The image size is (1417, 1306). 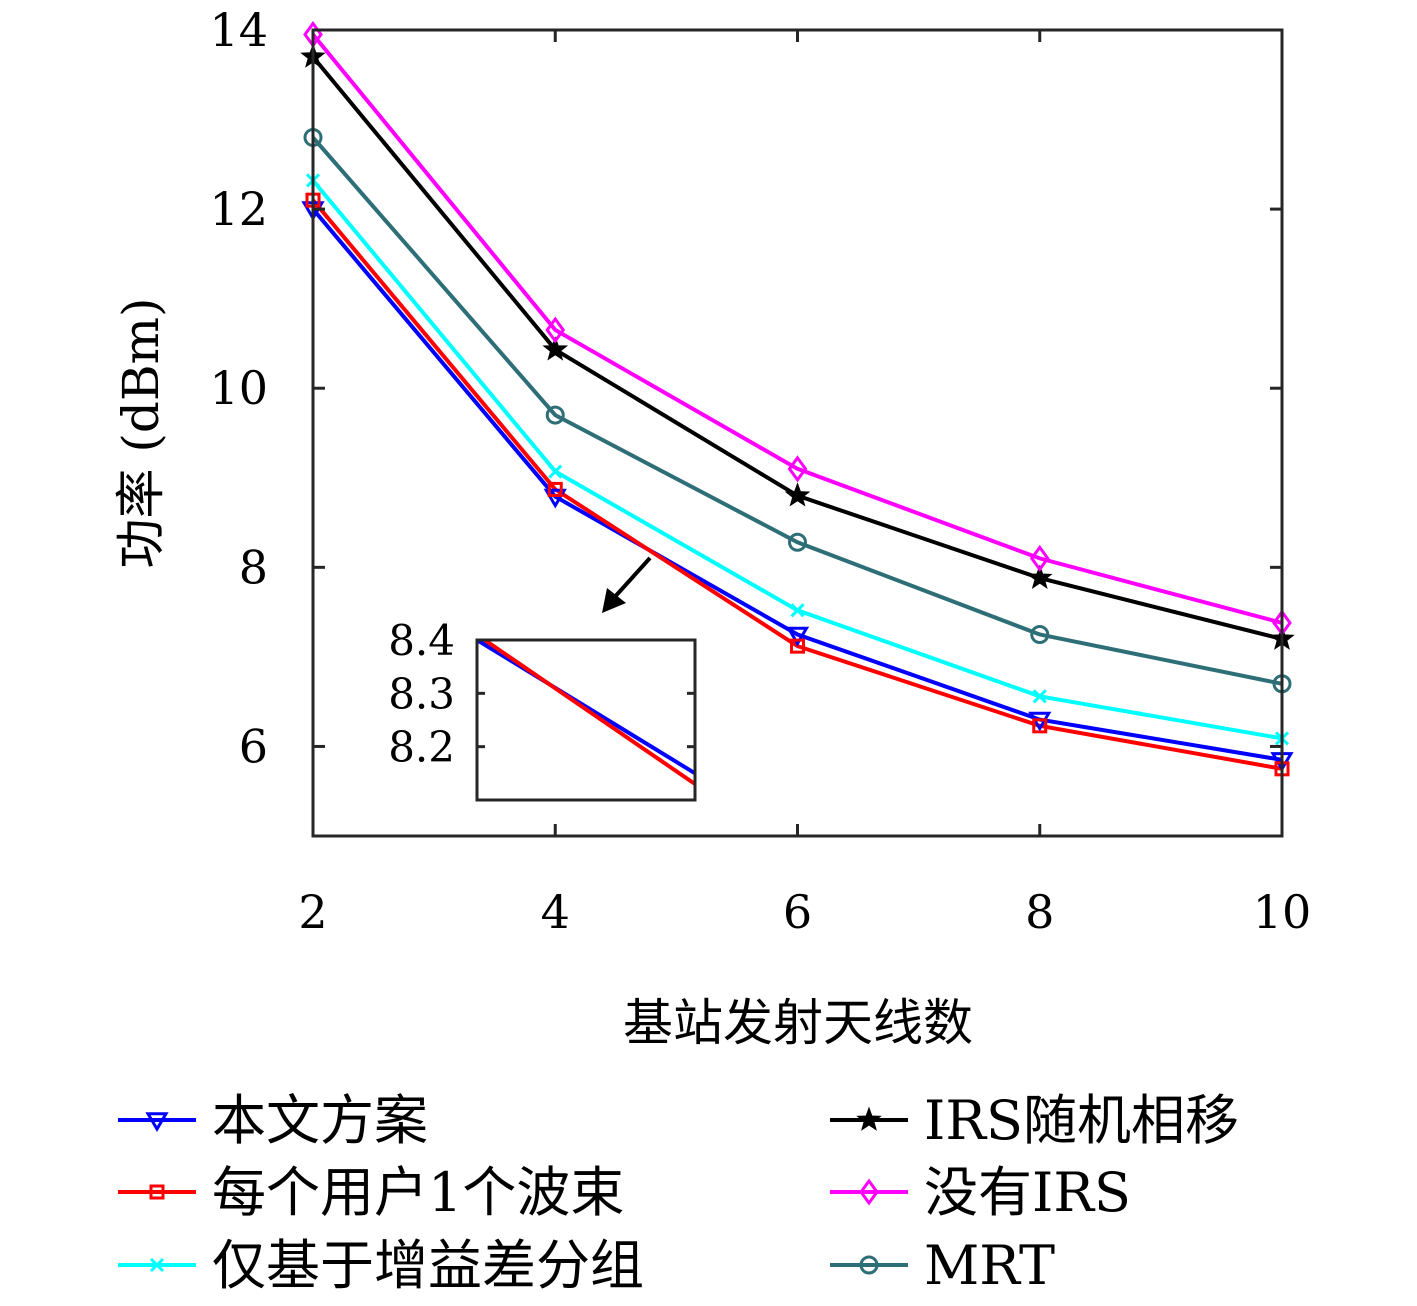 I want to click on y-tick-label: 6, so click(x=253, y=746).